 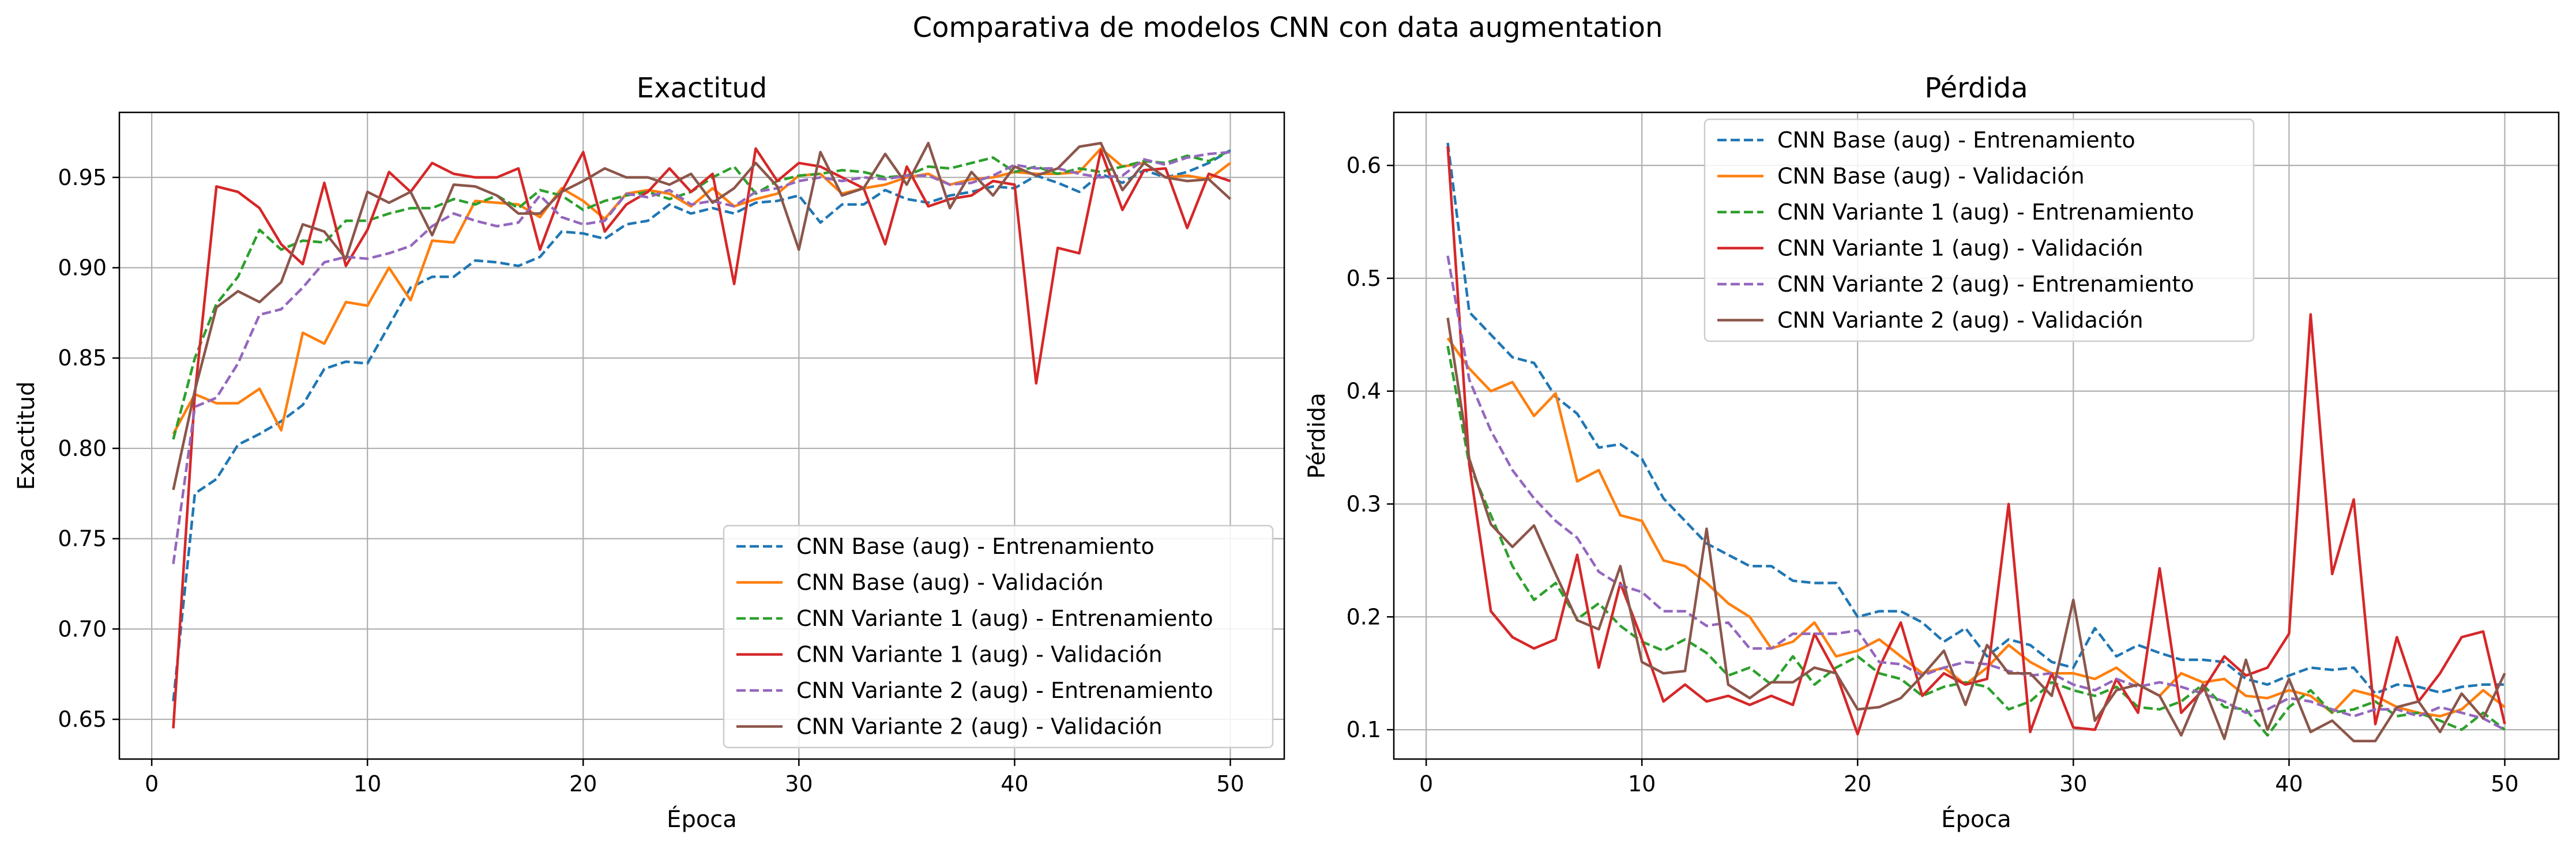 I want to click on acc-ytick-label: 0.85, so click(x=82, y=358).